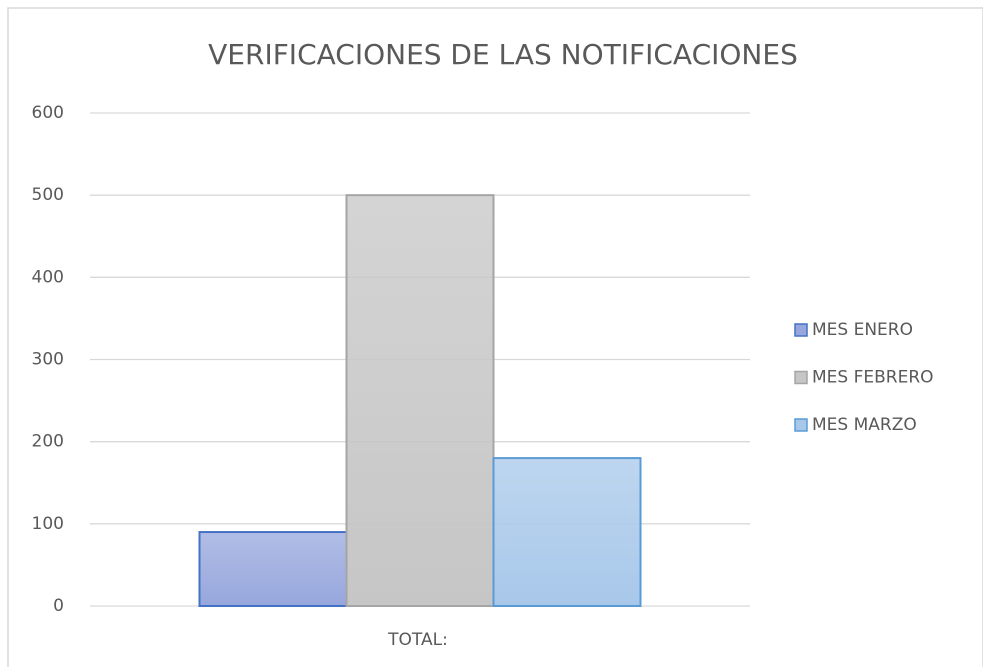 This screenshot has height=667, width=983. Describe the element at coordinates (48, 195) in the screenshot. I see `y-tick-label: 500` at that location.